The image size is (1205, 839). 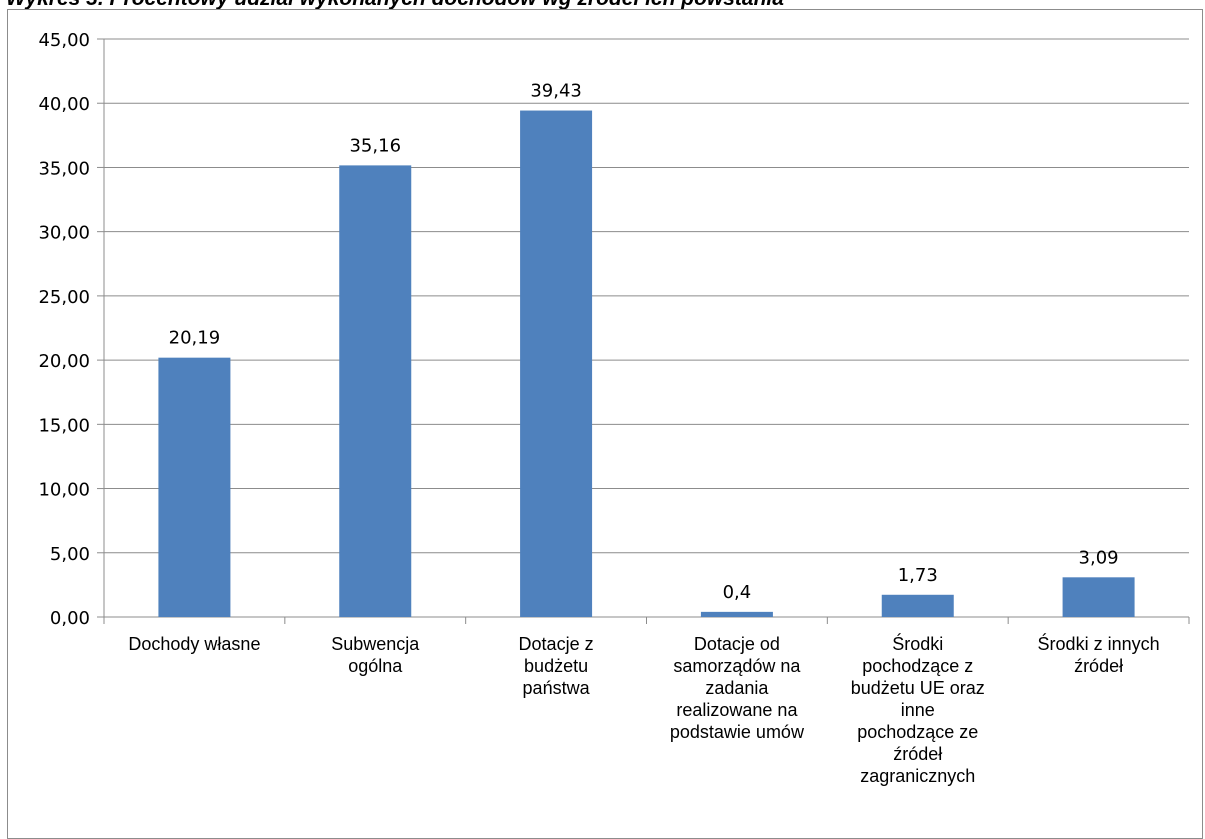 What do you see at coordinates (556, 644) in the screenshot?
I see `x-tick-label: Dotacje z` at bounding box center [556, 644].